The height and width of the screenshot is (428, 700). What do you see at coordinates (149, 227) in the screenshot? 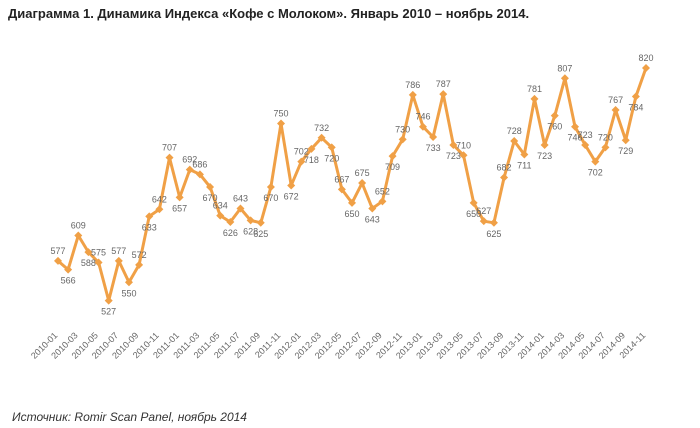
I see `data-label: 633` at bounding box center [149, 227].